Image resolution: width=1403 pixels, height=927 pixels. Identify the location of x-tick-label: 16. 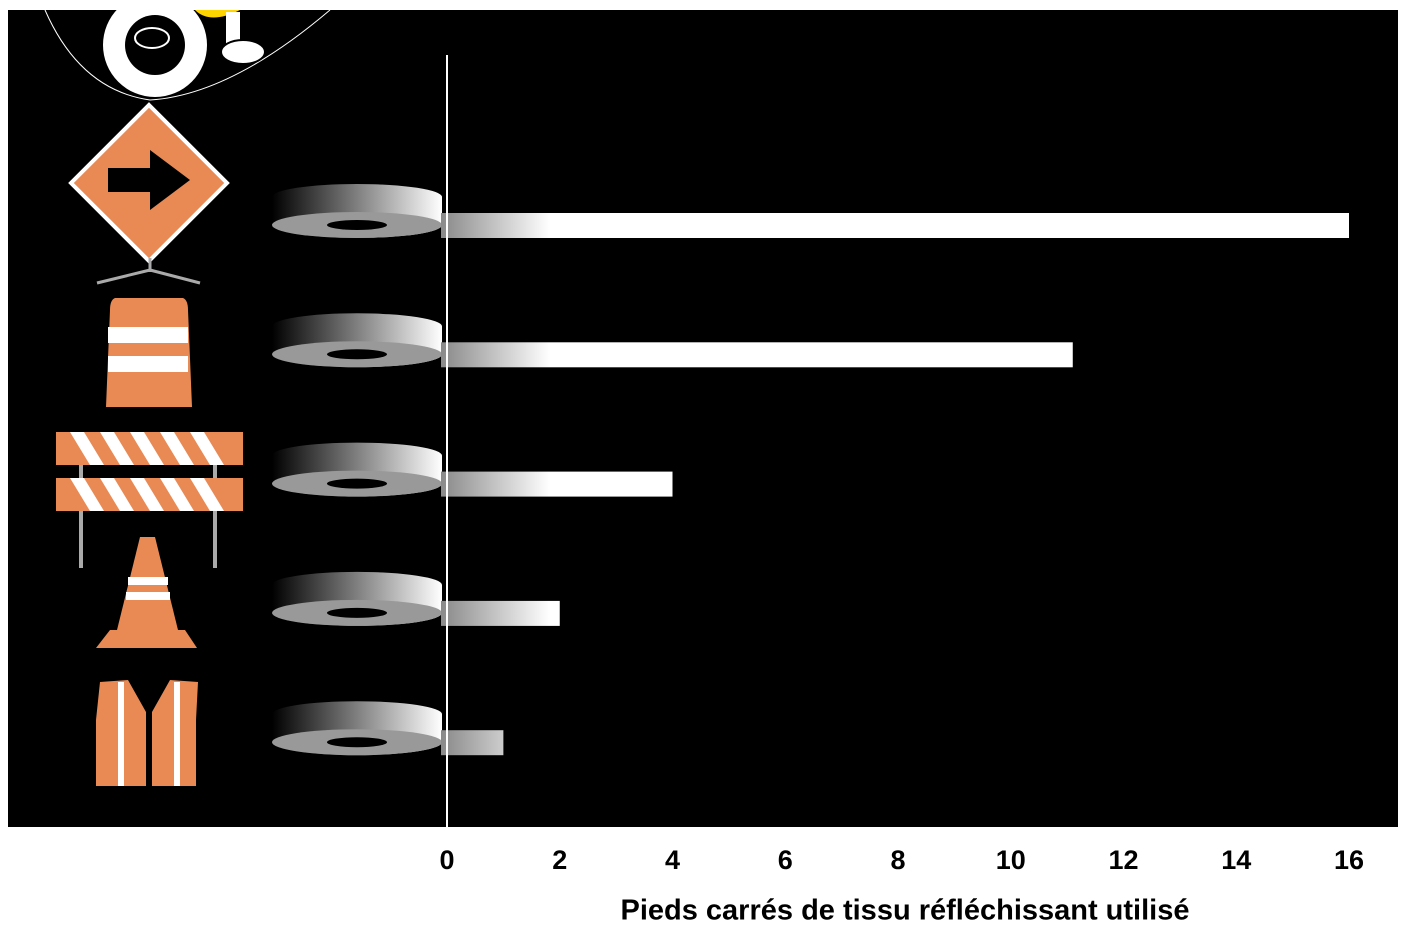
(1349, 860).